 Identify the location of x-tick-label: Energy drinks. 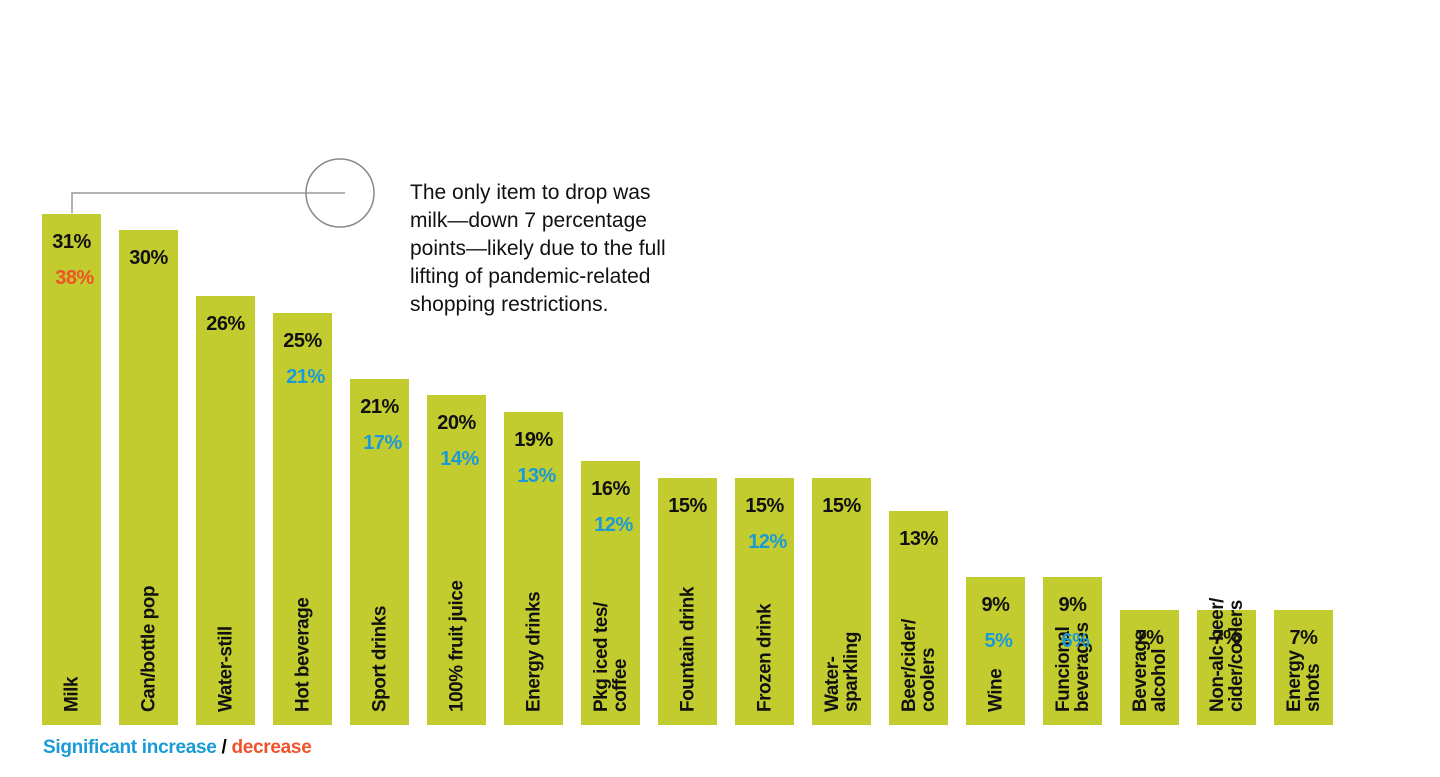
(533, 651).